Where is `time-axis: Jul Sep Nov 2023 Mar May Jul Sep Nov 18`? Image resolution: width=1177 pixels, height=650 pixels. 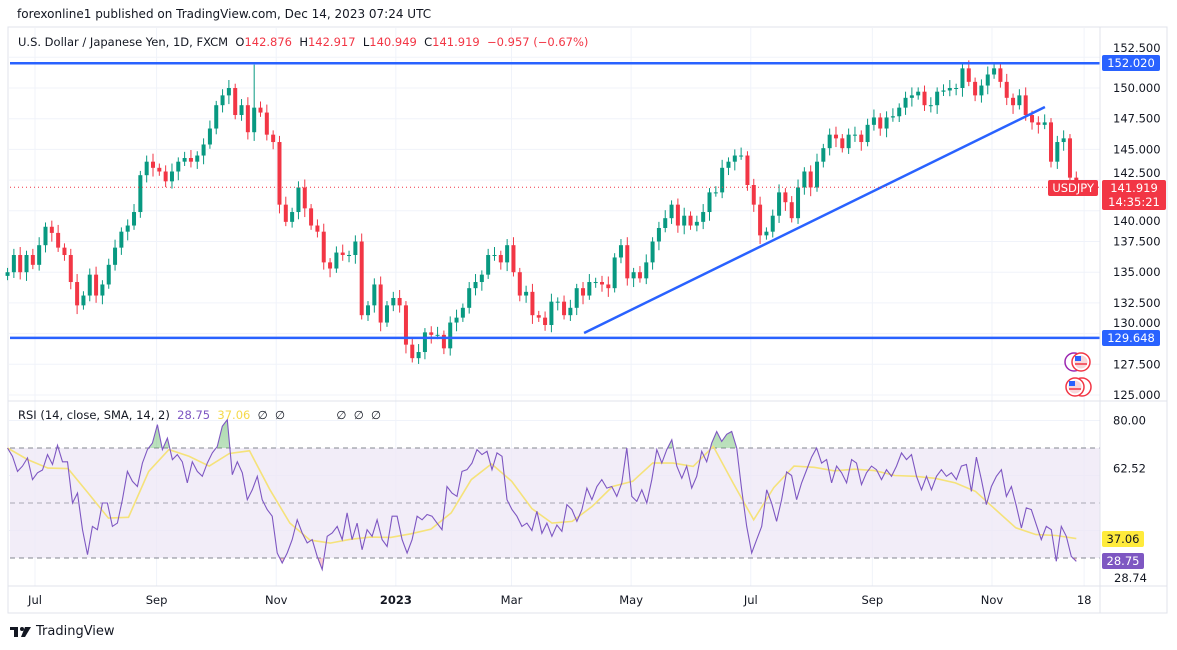 time-axis: Jul Sep Nov 2023 Mar May Jul Sep Nov 18 is located at coordinates (559, 600).